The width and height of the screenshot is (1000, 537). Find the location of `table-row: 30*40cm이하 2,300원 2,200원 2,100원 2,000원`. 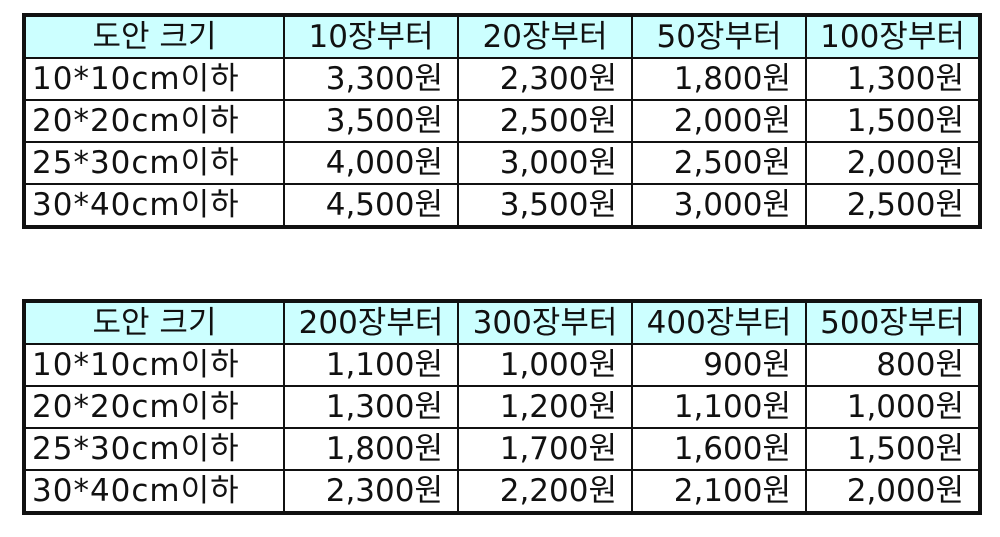

table-row: 30*40cm이하 2,300원 2,200원 2,100원 2,000원 is located at coordinates (502, 491).